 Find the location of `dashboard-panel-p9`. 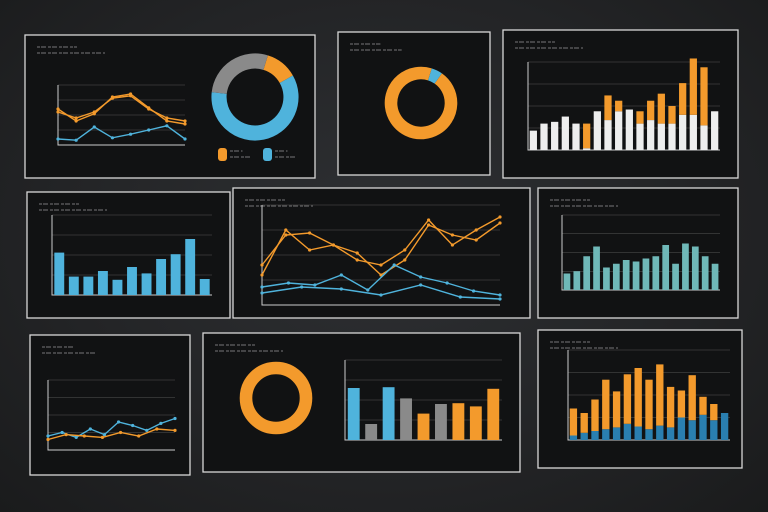

dashboard-panel-p9 is located at coordinates (640, 399).